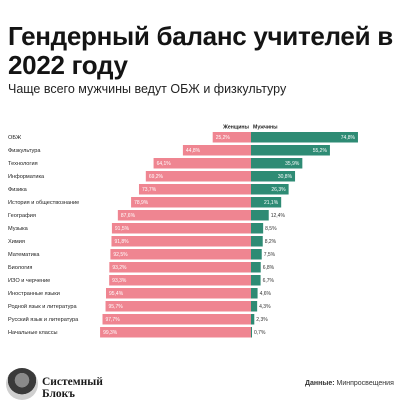  Describe the element at coordinates (22, 216) in the screenshot. I see `category-label: География` at that location.